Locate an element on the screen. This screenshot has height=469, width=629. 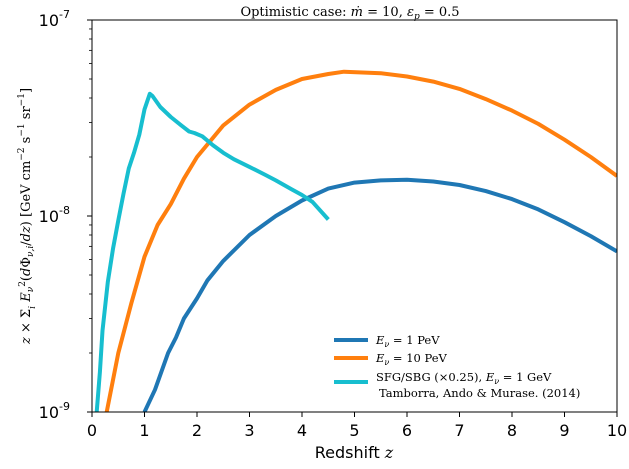
y-axis-label: z × Σi Eν2(dΦν,i/dz) [GeV cm−2 s−1 sr−1] is located at coordinates (27, 216).